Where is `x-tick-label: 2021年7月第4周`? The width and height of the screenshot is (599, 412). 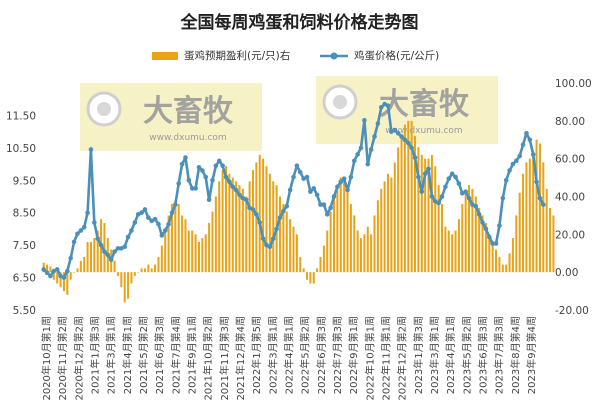
x-tick-label: 2021年7月第4周 is located at coordinates (175, 355).